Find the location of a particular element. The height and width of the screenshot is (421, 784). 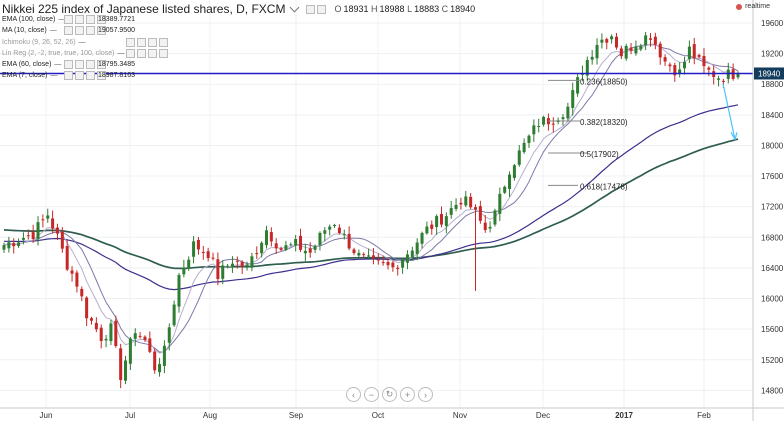

y-tick-label: 16400 is located at coordinates (772, 268).